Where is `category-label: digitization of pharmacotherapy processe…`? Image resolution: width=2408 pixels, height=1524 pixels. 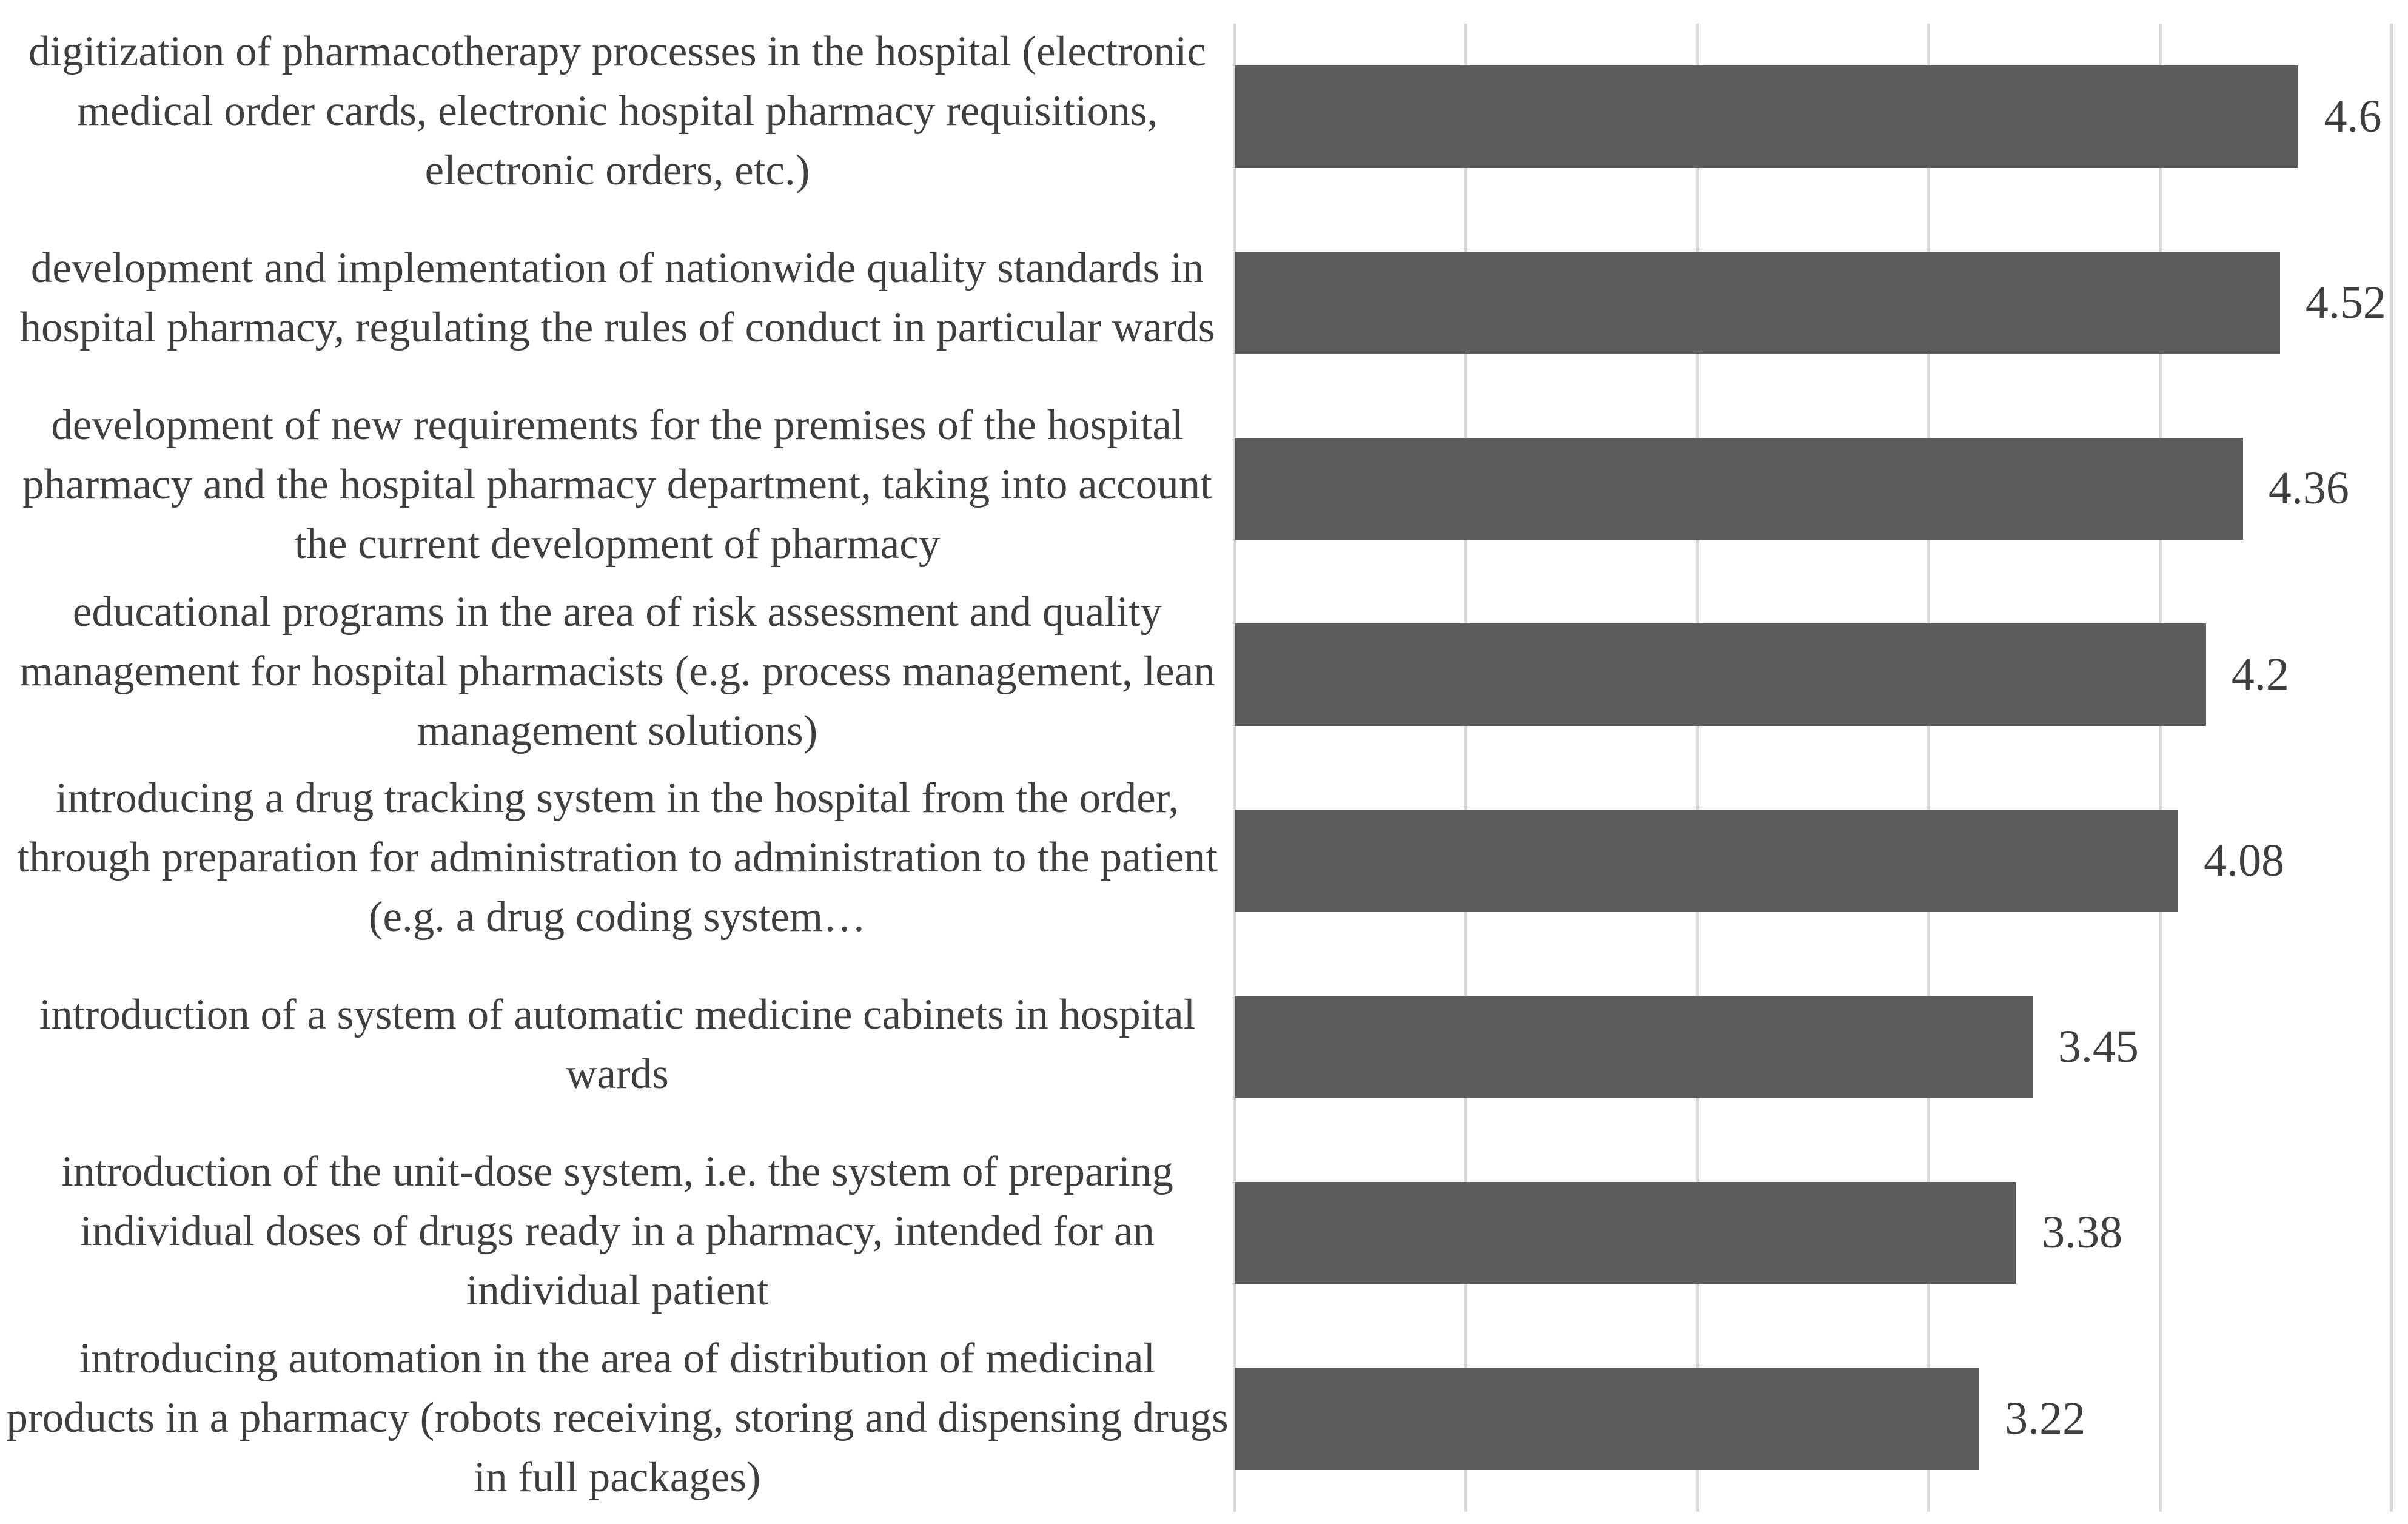
category-label: digitization of pharmacotherapy processe… is located at coordinates (617, 110).